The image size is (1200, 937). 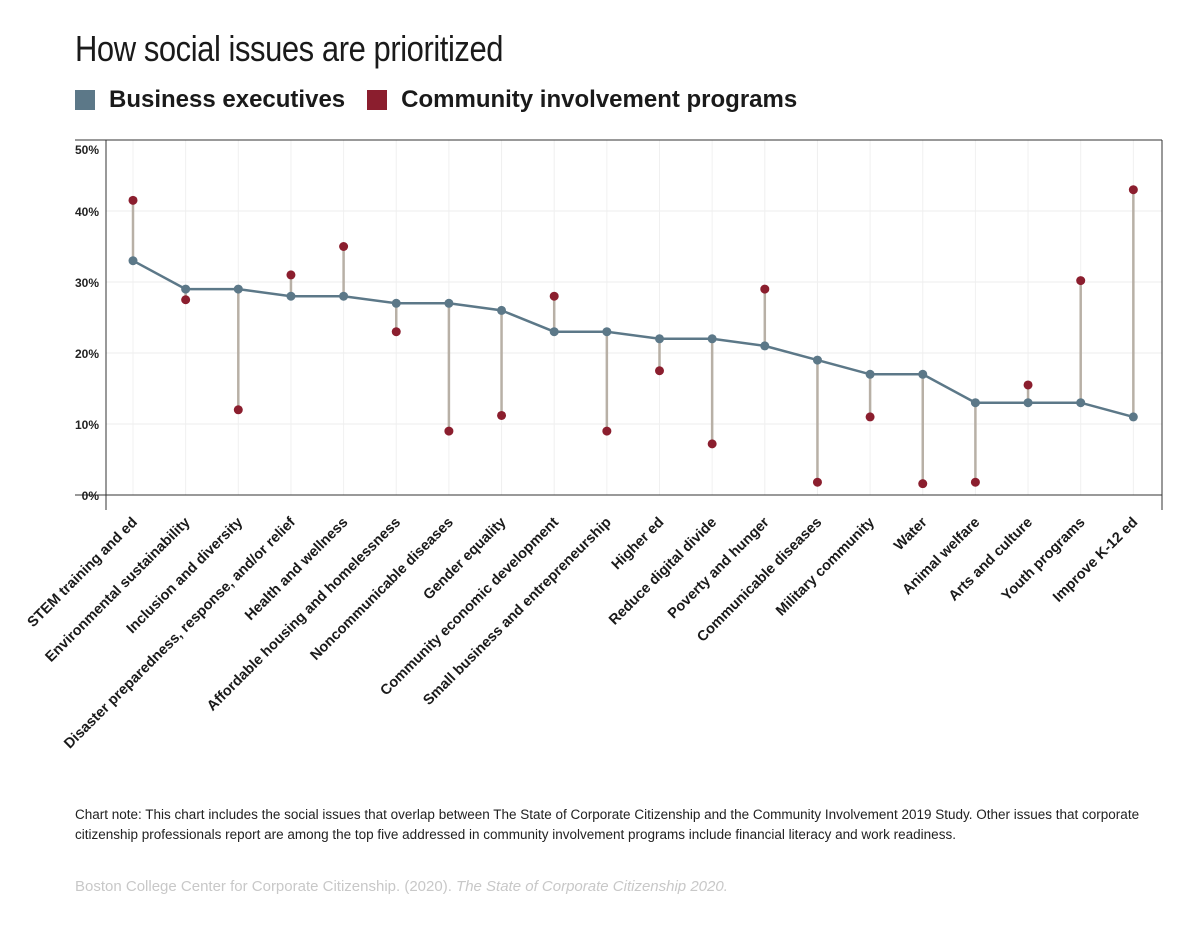 I want to click on source-title: The State of Corporate Citizenship 2020., so click(x=592, y=886).